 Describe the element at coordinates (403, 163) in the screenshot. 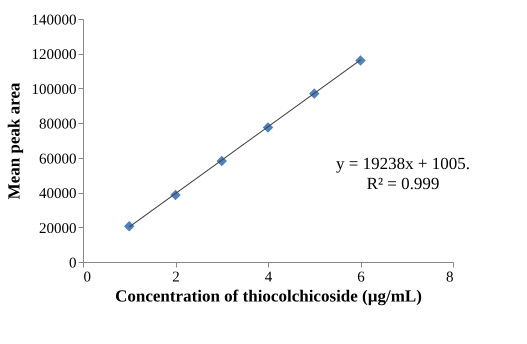

I see `annotation: y = 19238x + 1005.` at that location.